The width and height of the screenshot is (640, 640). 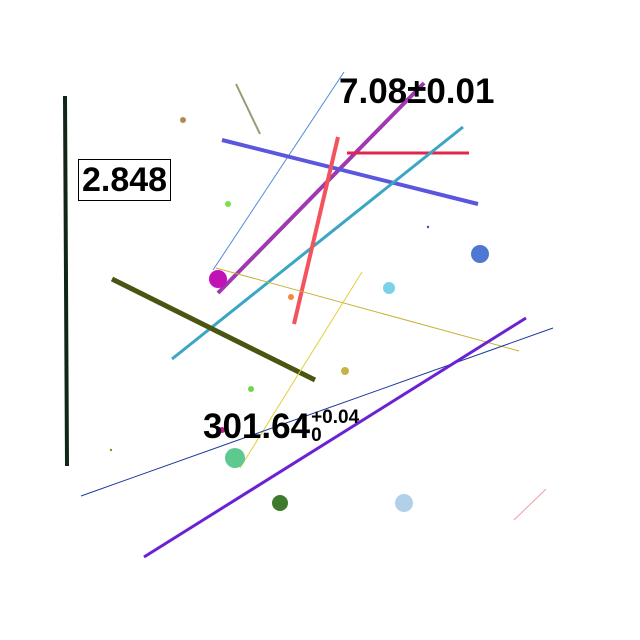 What do you see at coordinates (251, 389) in the screenshot?
I see `green-small-dot` at bounding box center [251, 389].